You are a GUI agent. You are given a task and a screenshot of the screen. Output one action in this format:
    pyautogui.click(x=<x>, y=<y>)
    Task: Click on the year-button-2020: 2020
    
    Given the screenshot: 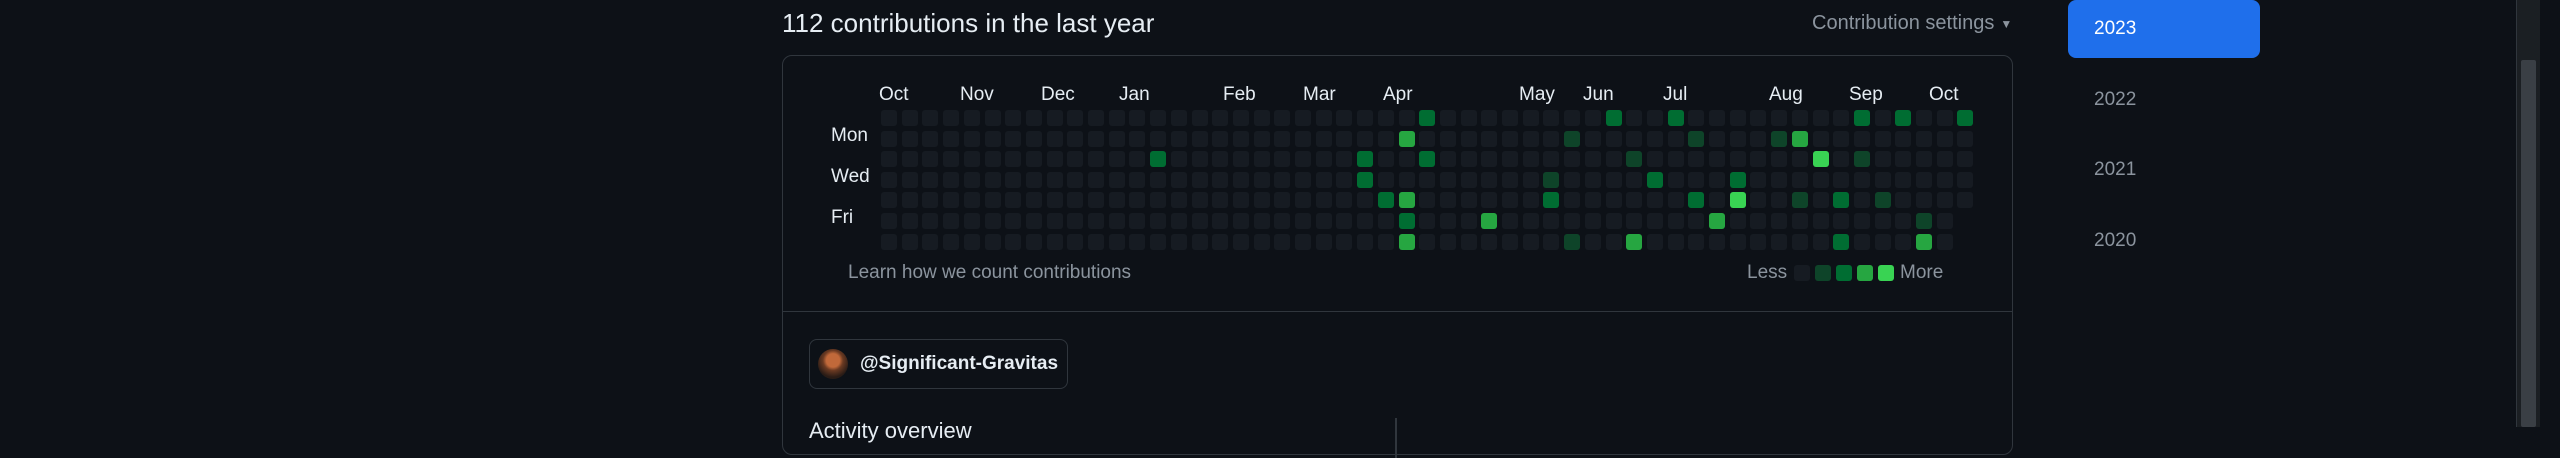 What is the action you would take?
    pyautogui.click(x=2164, y=241)
    